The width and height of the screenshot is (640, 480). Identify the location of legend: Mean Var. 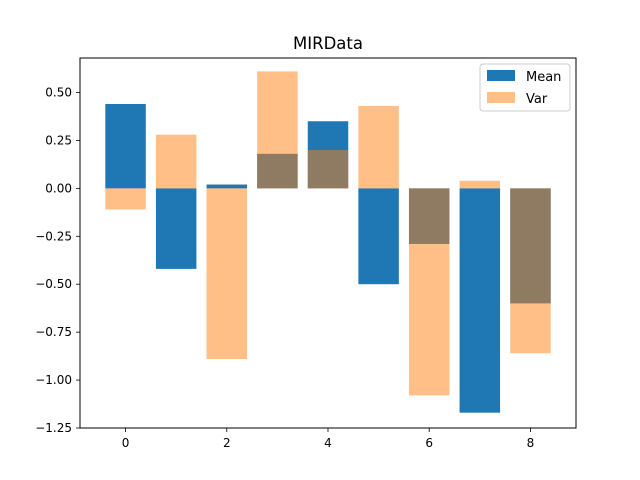
(525, 87).